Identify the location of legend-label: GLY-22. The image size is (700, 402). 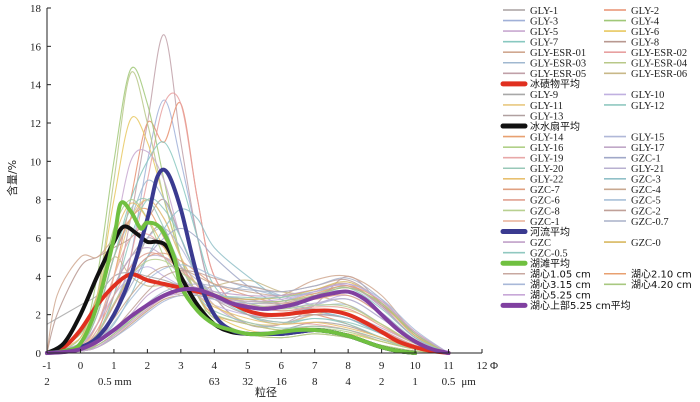
(546, 180).